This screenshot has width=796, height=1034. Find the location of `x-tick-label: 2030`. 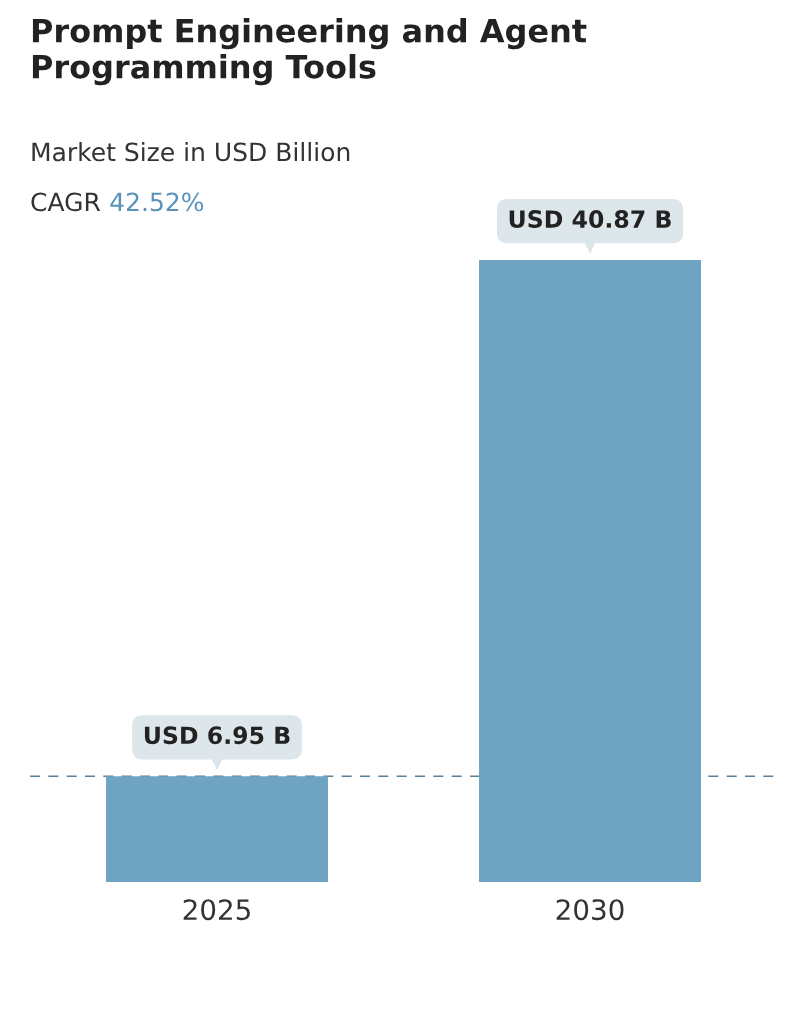

x-tick-label: 2030 is located at coordinates (590, 910).